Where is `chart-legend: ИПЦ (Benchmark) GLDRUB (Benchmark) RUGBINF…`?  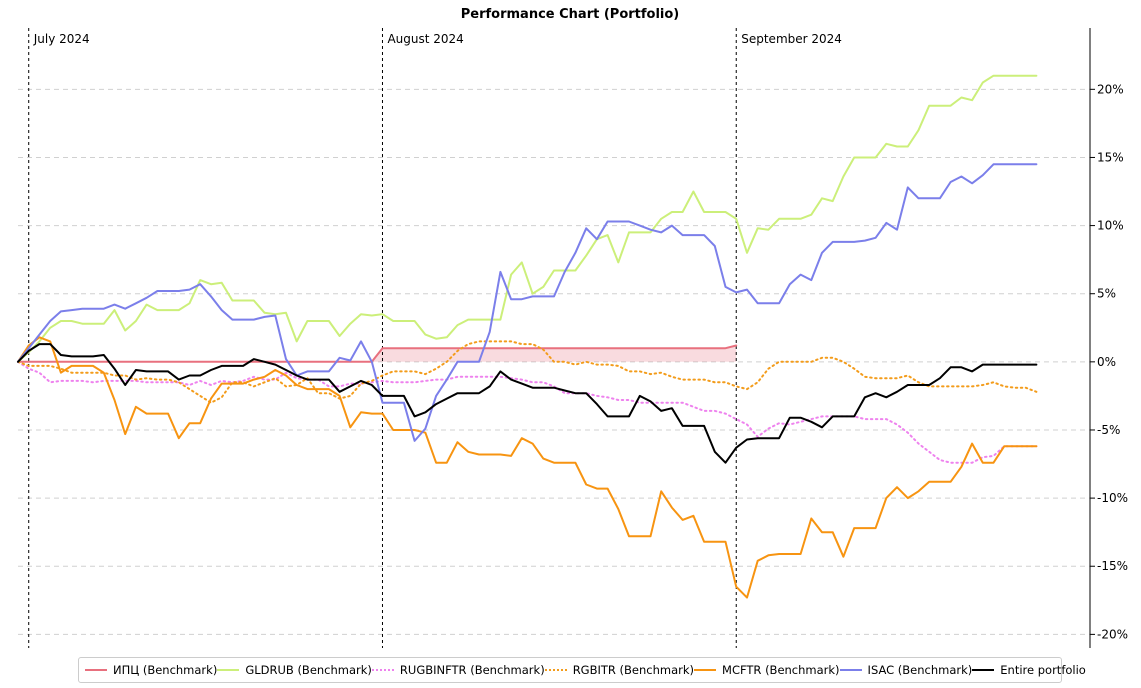 chart-legend: ИПЦ (Benchmark) GLDRUB (Benchmark) RUGBINF… is located at coordinates (582, 670).